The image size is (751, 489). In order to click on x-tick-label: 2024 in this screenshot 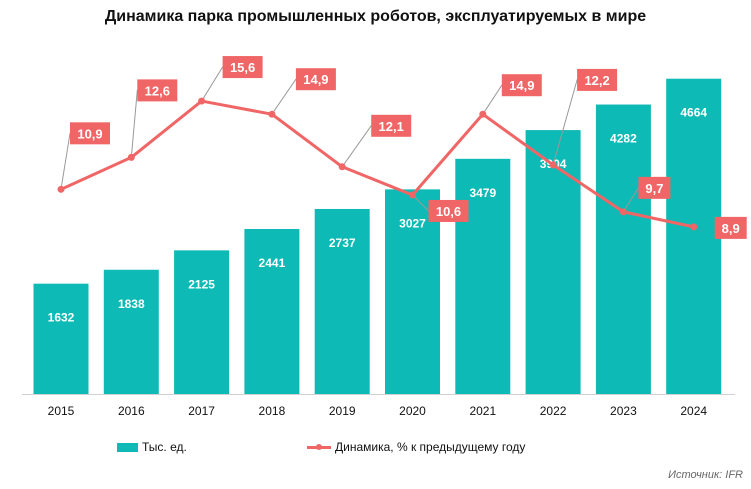, I will do `click(693, 411)`.